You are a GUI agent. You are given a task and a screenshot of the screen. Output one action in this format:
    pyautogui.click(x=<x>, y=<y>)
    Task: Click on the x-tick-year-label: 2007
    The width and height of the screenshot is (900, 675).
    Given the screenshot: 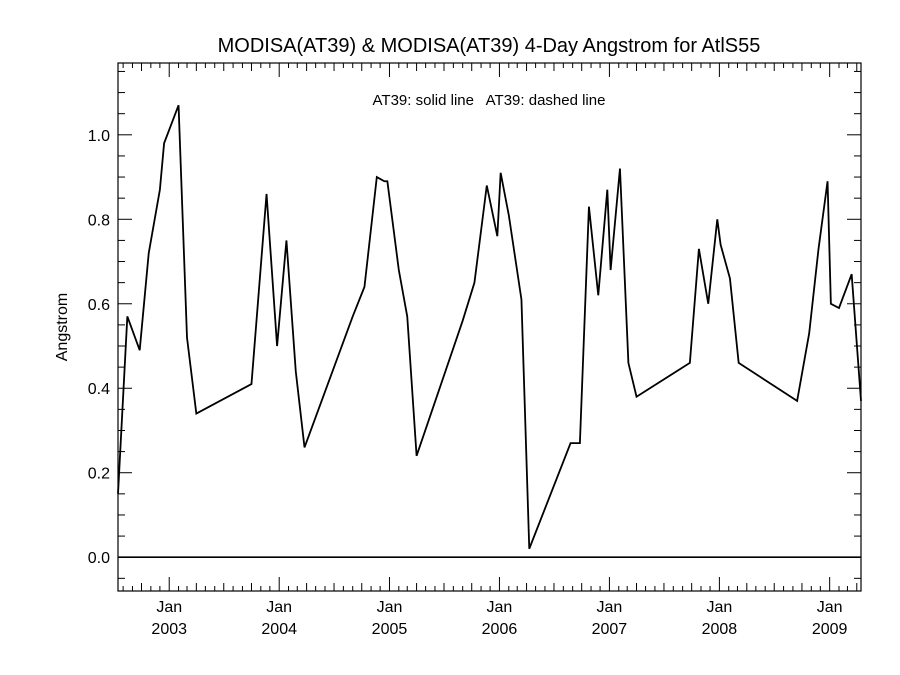 What is the action you would take?
    pyautogui.click(x=610, y=629)
    